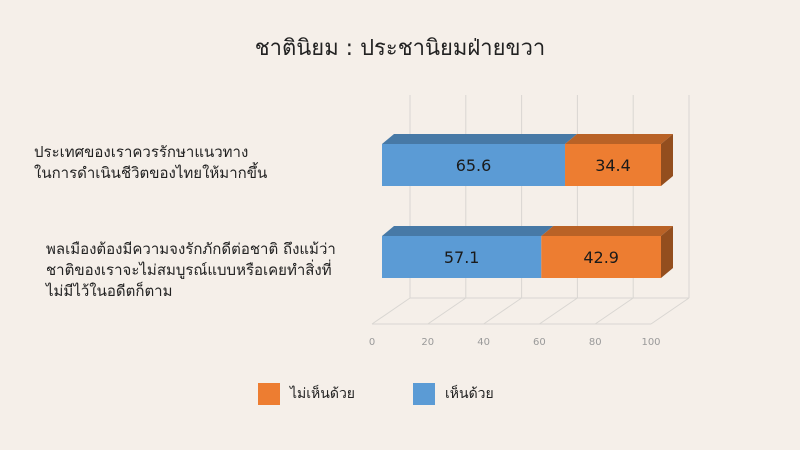 The height and width of the screenshot is (450, 800). I want to click on data-label-1-0: 57.1, so click(462, 257).